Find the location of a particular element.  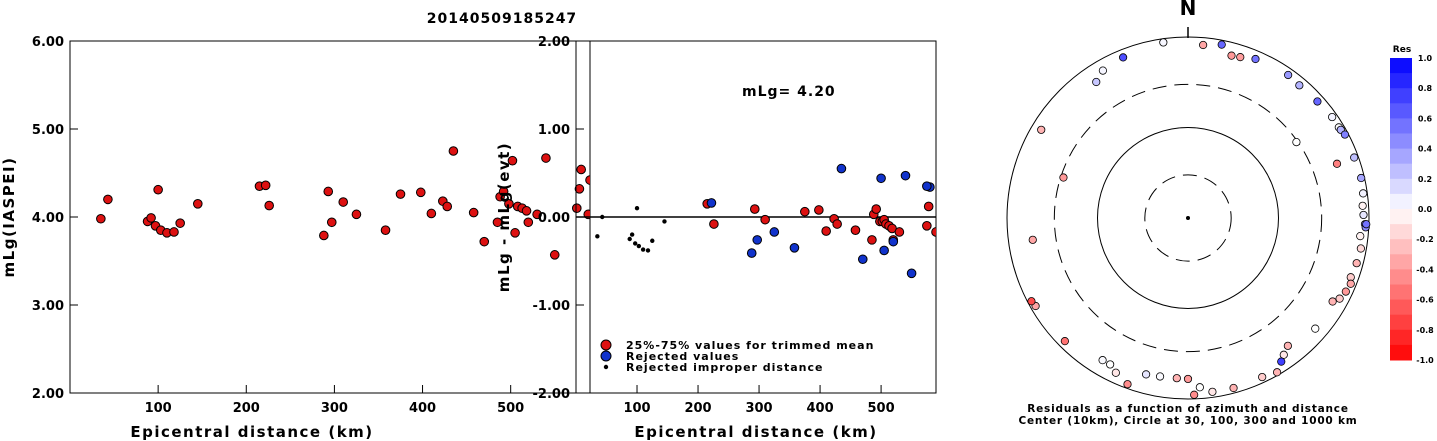

center-point is located at coordinates (1188, 218).